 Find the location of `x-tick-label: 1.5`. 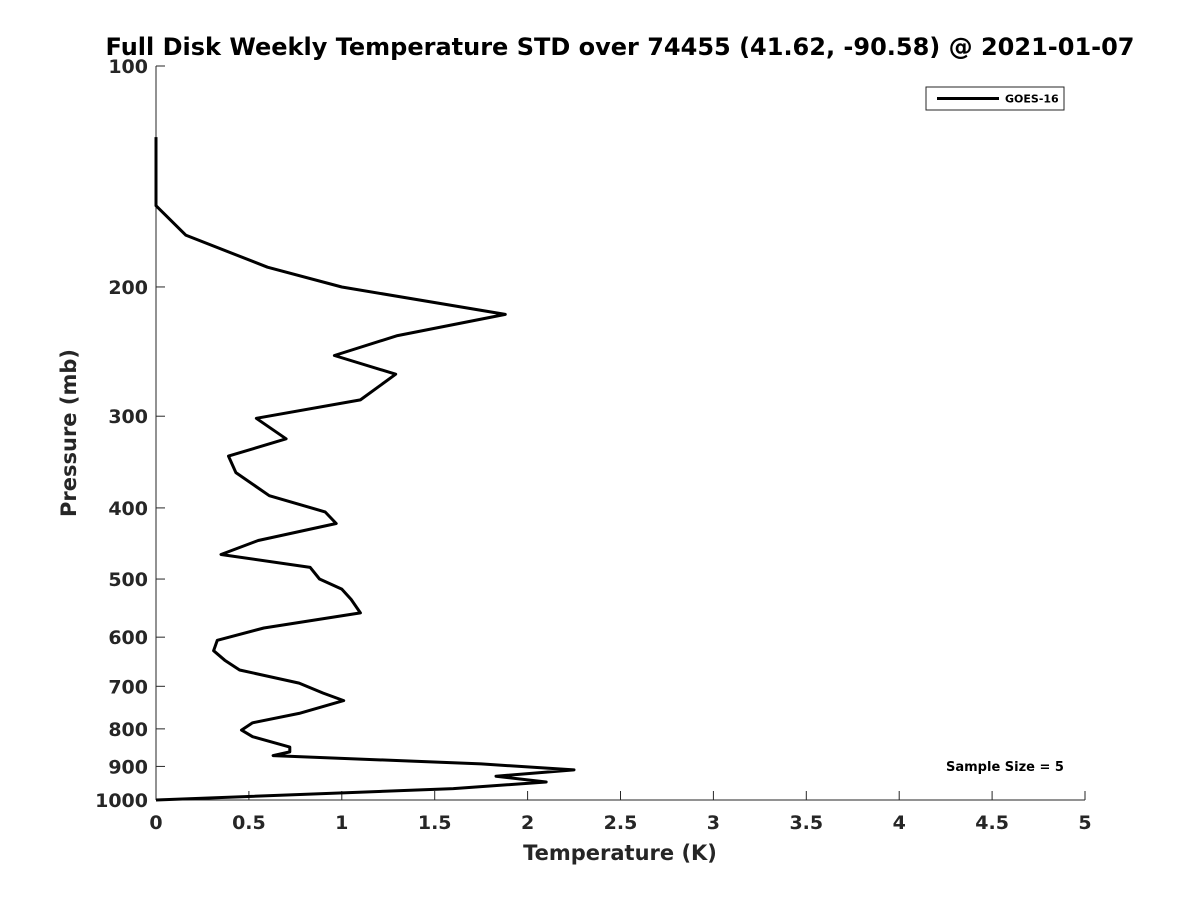

x-tick-label: 1.5 is located at coordinates (435, 823).